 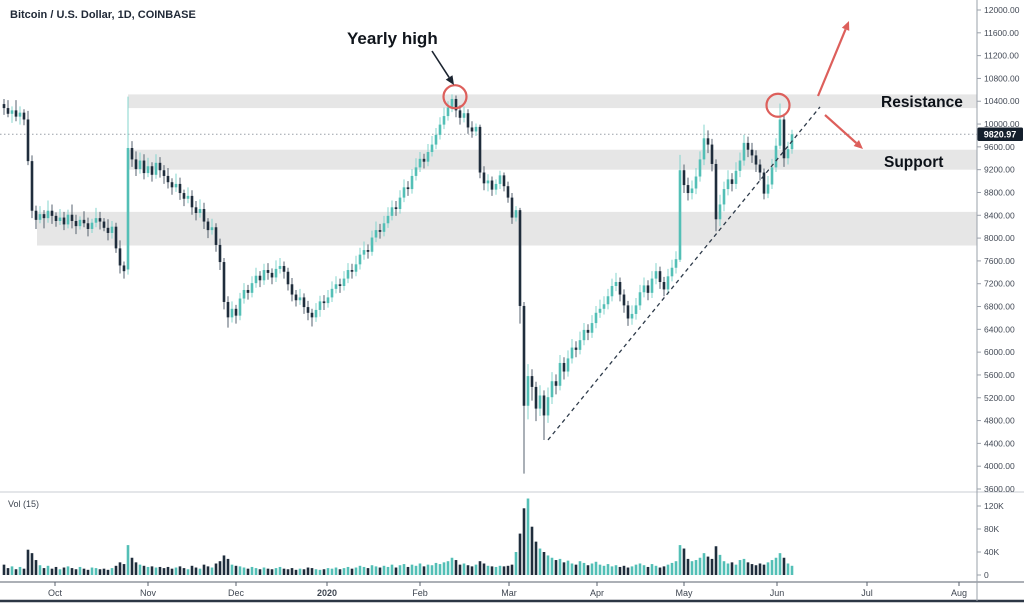 What do you see at coordinates (440, 64) in the screenshot?
I see `yearly-high-pointer-arrow` at bounding box center [440, 64].